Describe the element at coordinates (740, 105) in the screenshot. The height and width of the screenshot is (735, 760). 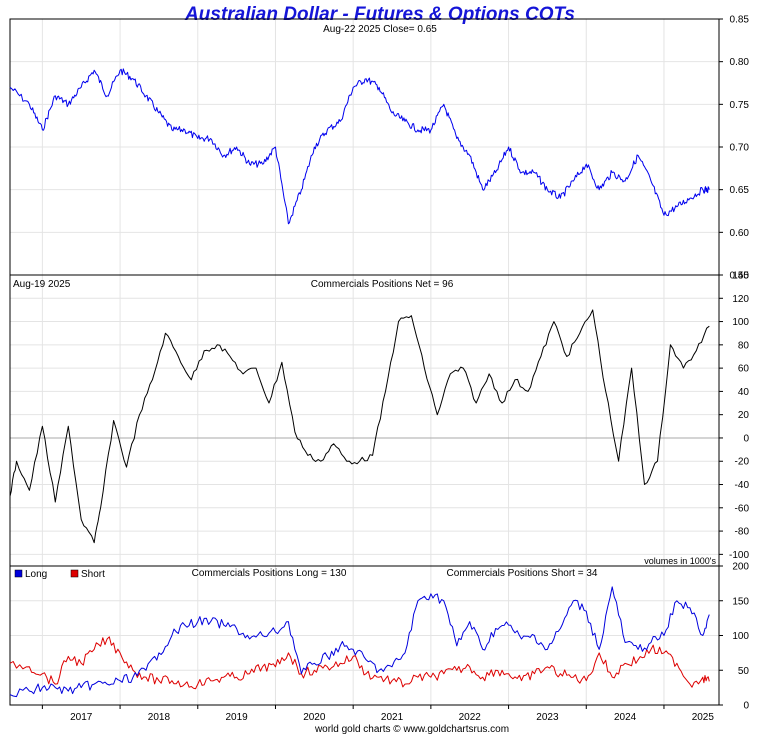
I see `price-y-tick-label: 0.75` at that location.